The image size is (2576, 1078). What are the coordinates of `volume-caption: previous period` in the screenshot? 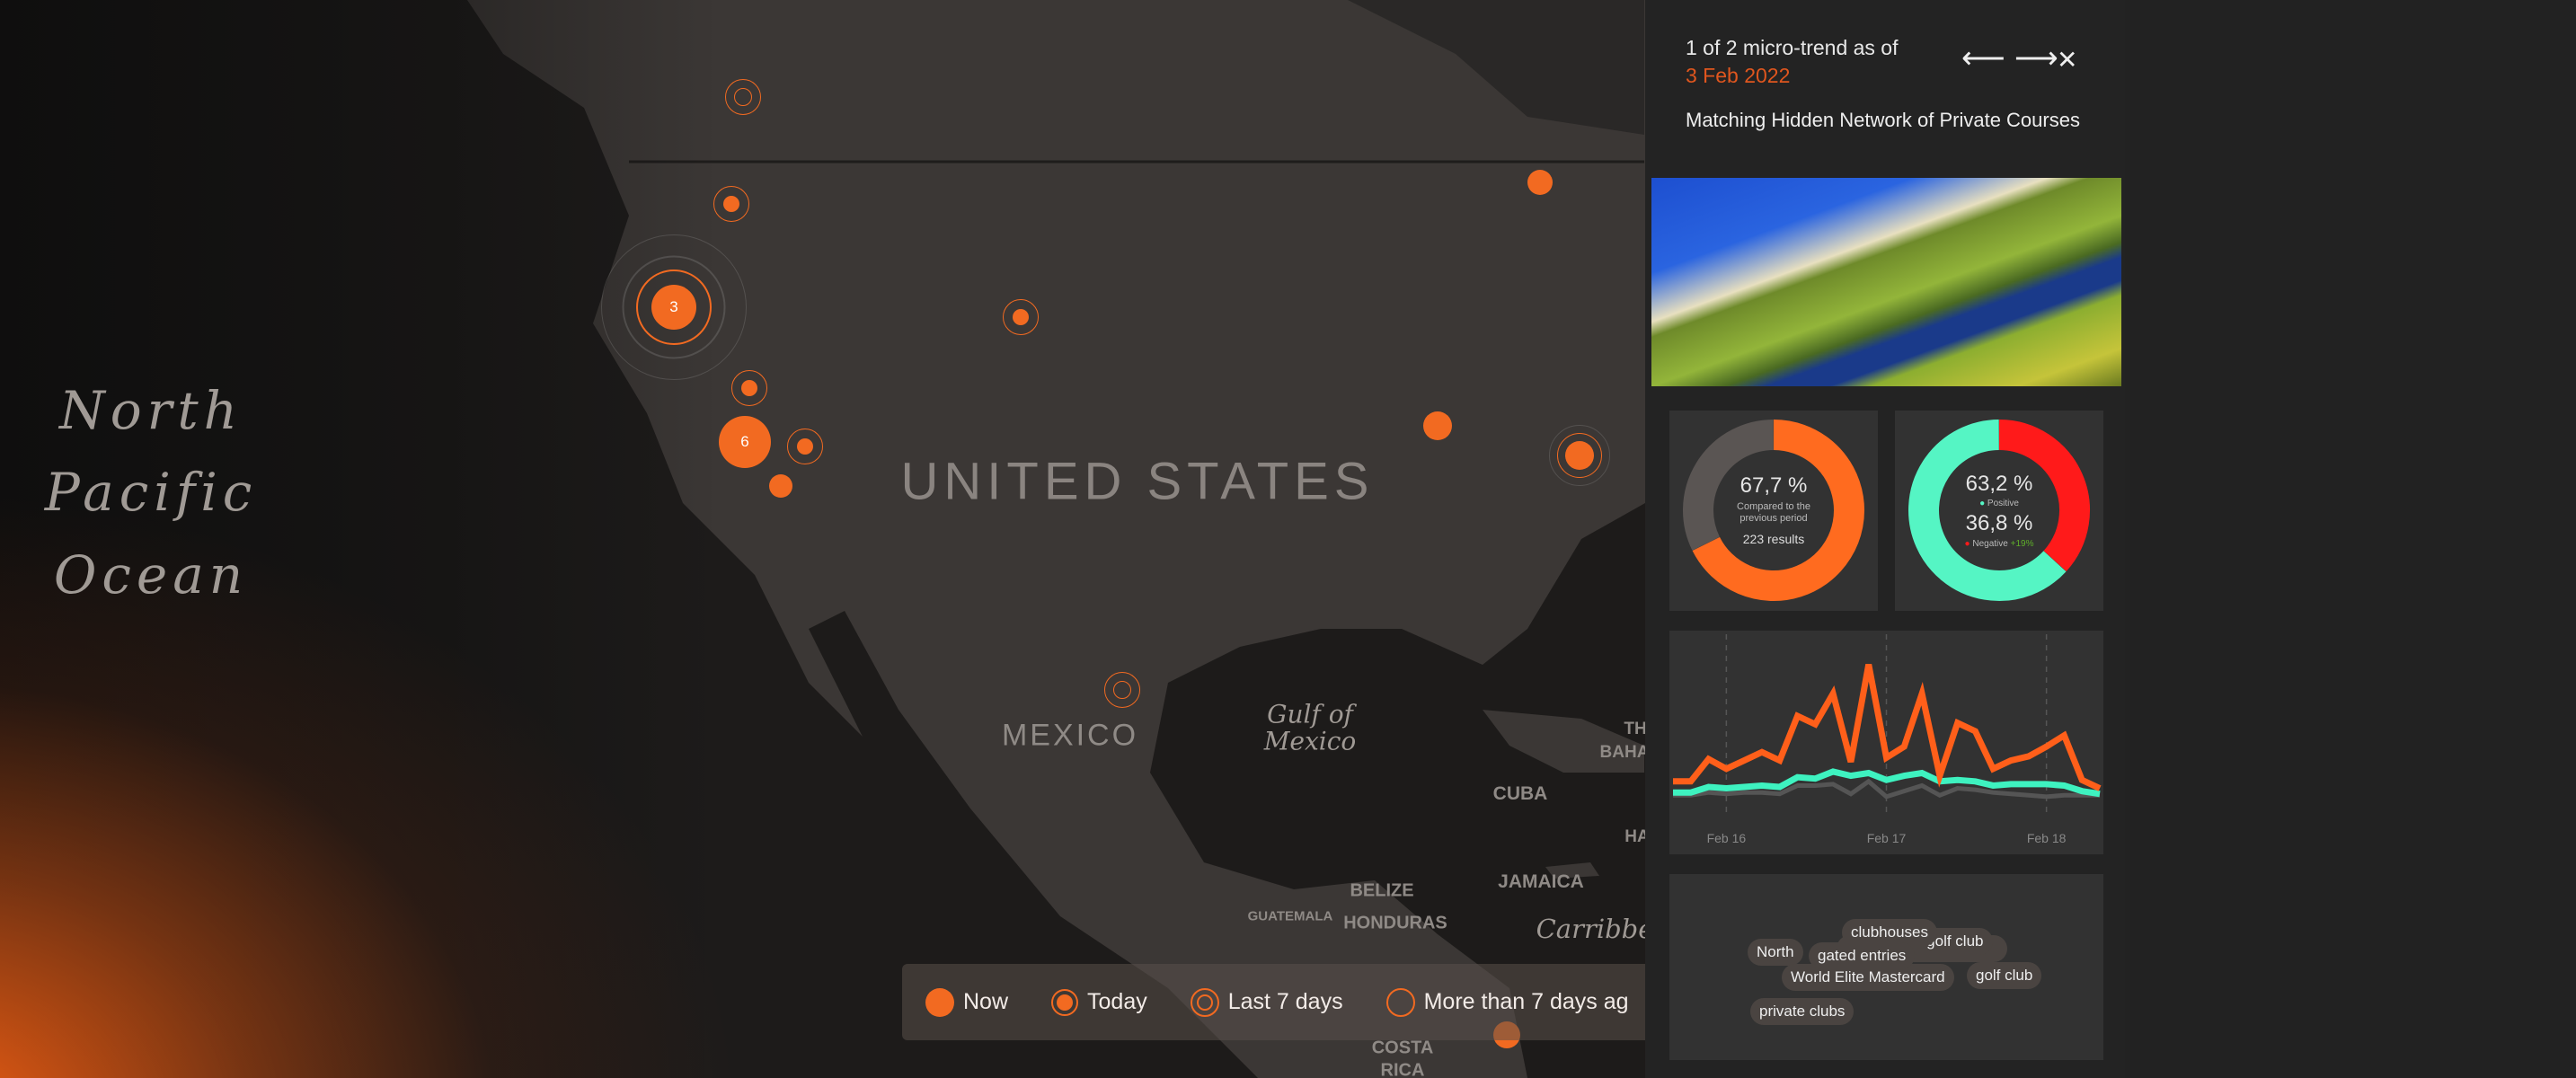 It's located at (1773, 518).